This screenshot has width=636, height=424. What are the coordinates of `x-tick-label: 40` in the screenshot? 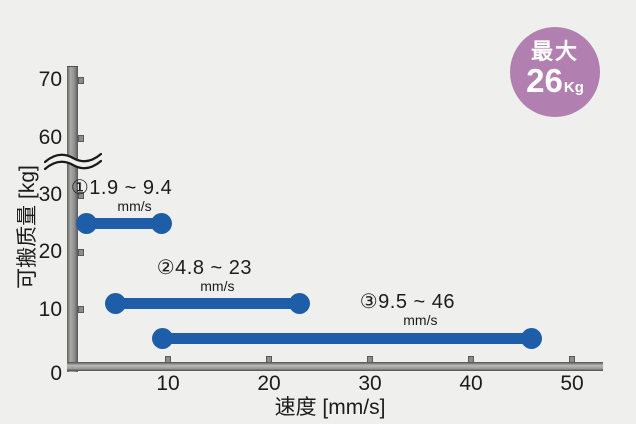 It's located at (471, 383).